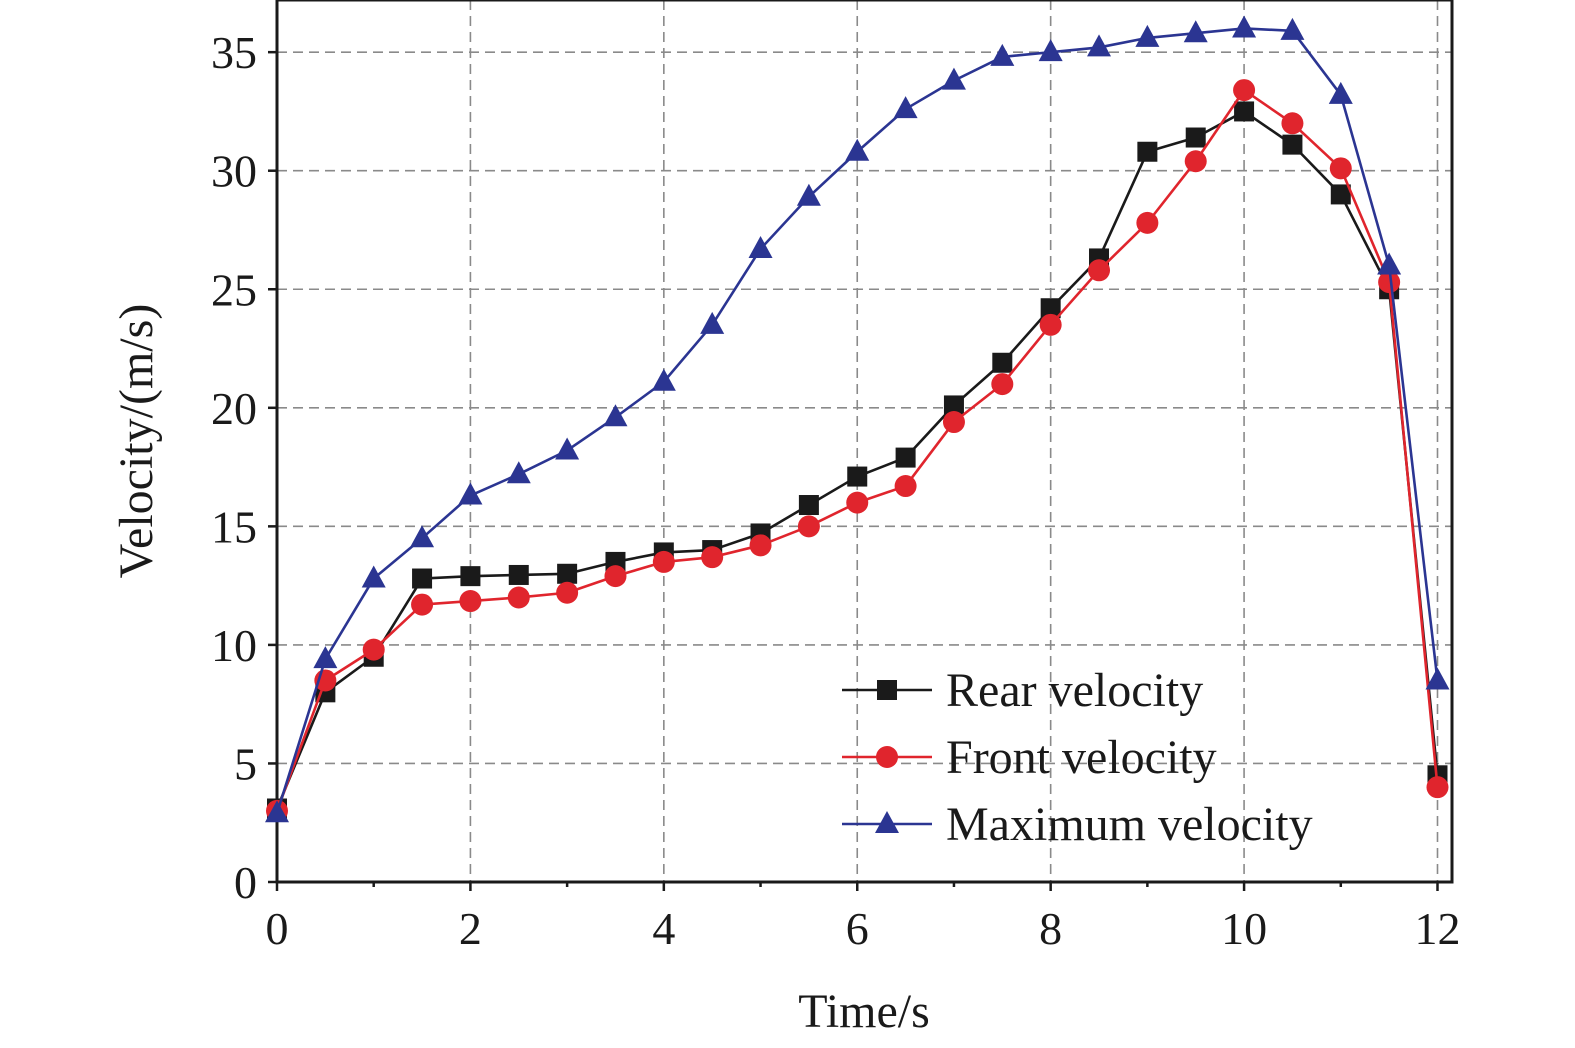 Image resolution: width=1575 pixels, height=1048 pixels. What do you see at coordinates (277, 928) in the screenshot?
I see `x-tick-label: 0` at bounding box center [277, 928].